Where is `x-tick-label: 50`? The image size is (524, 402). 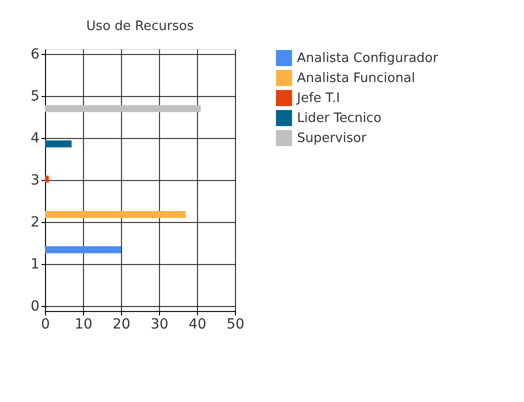 x-tick-label: 50 is located at coordinates (235, 324).